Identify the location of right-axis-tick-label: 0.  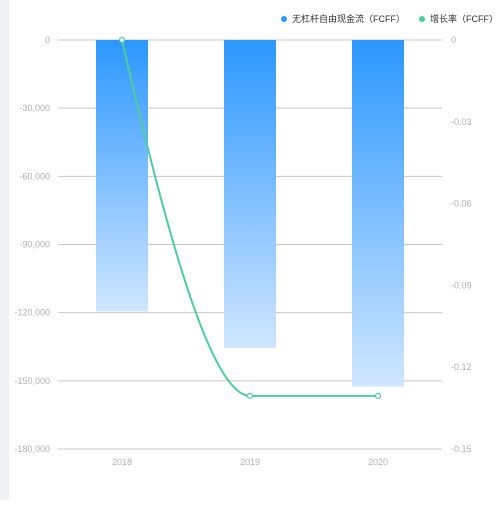
(453, 40).